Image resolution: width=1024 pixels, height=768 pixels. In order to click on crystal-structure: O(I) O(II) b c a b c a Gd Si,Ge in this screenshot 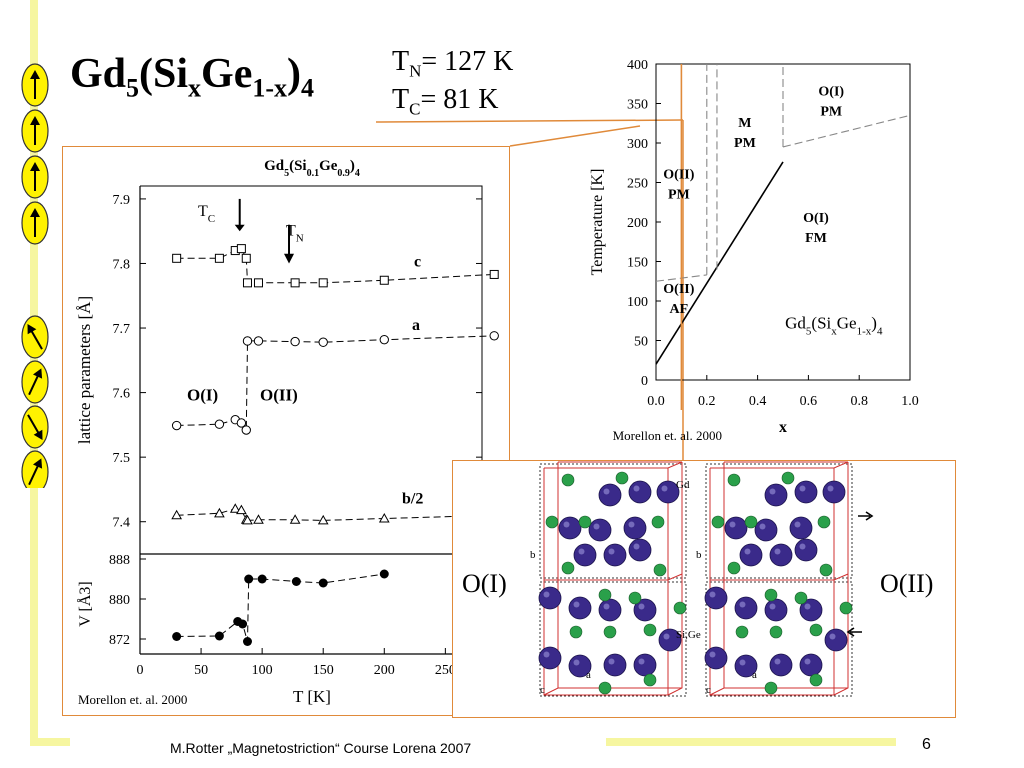, I will do `click(697, 579)`.